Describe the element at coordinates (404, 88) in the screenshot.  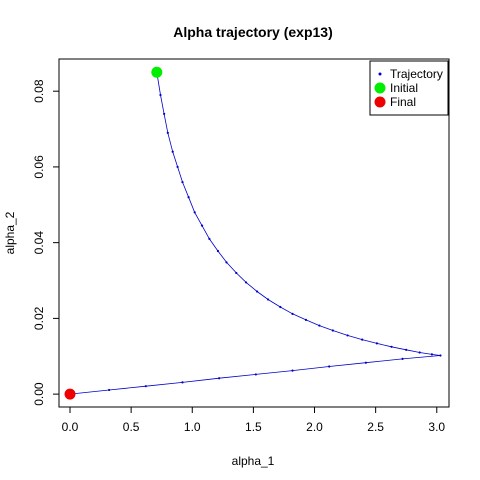
I see `legend-label: Initial` at that location.